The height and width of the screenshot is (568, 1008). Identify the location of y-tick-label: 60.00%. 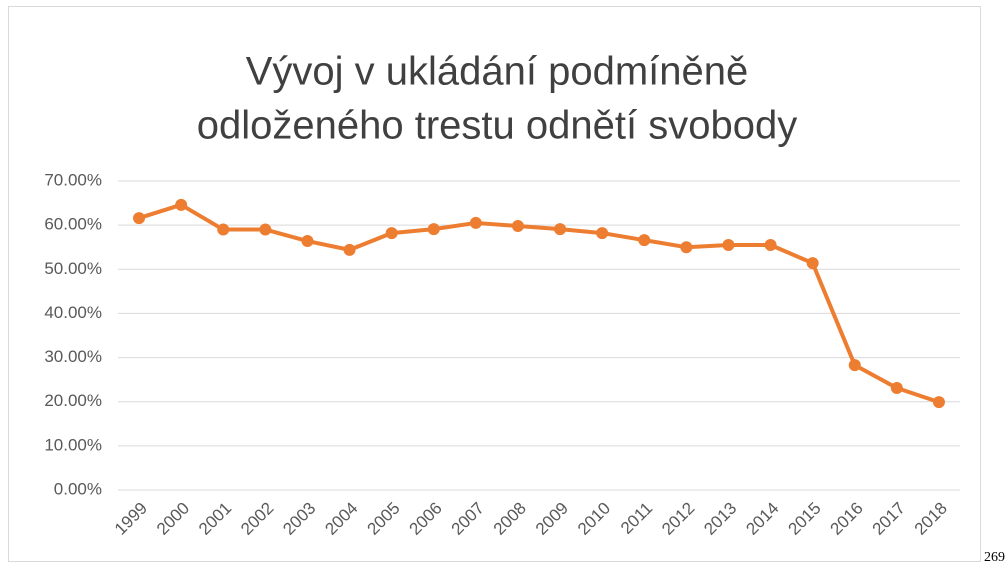
(73, 224).